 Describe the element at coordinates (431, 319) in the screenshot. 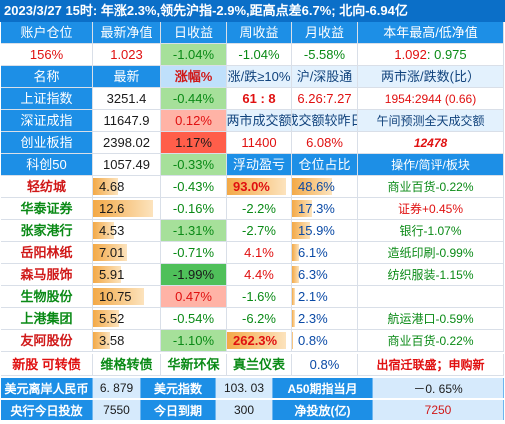

I see `holding-note: 航运港口-0.59%` at that location.